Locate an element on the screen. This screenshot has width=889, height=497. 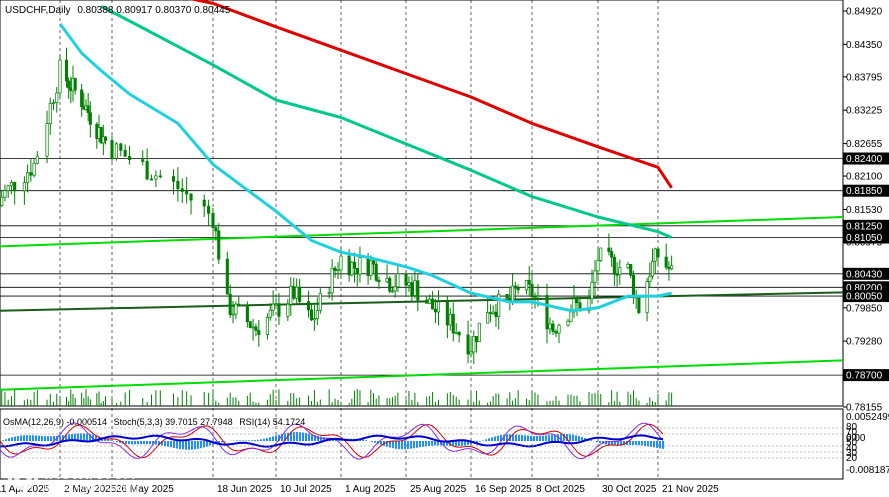
level-label: 0.81250 is located at coordinates (864, 226).